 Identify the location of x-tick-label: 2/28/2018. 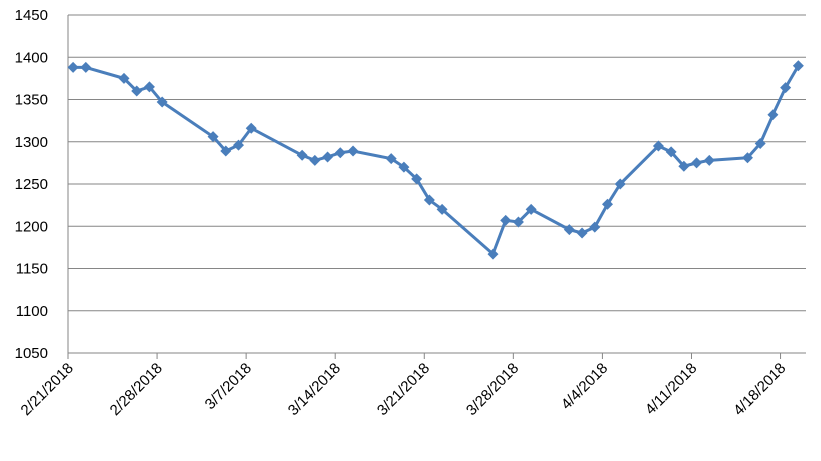
(136, 389).